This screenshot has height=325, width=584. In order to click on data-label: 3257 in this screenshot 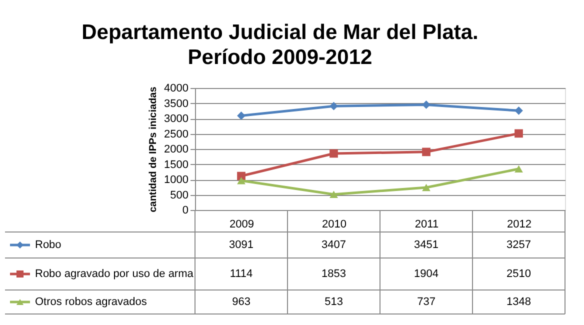, I will do `click(518, 245)`.